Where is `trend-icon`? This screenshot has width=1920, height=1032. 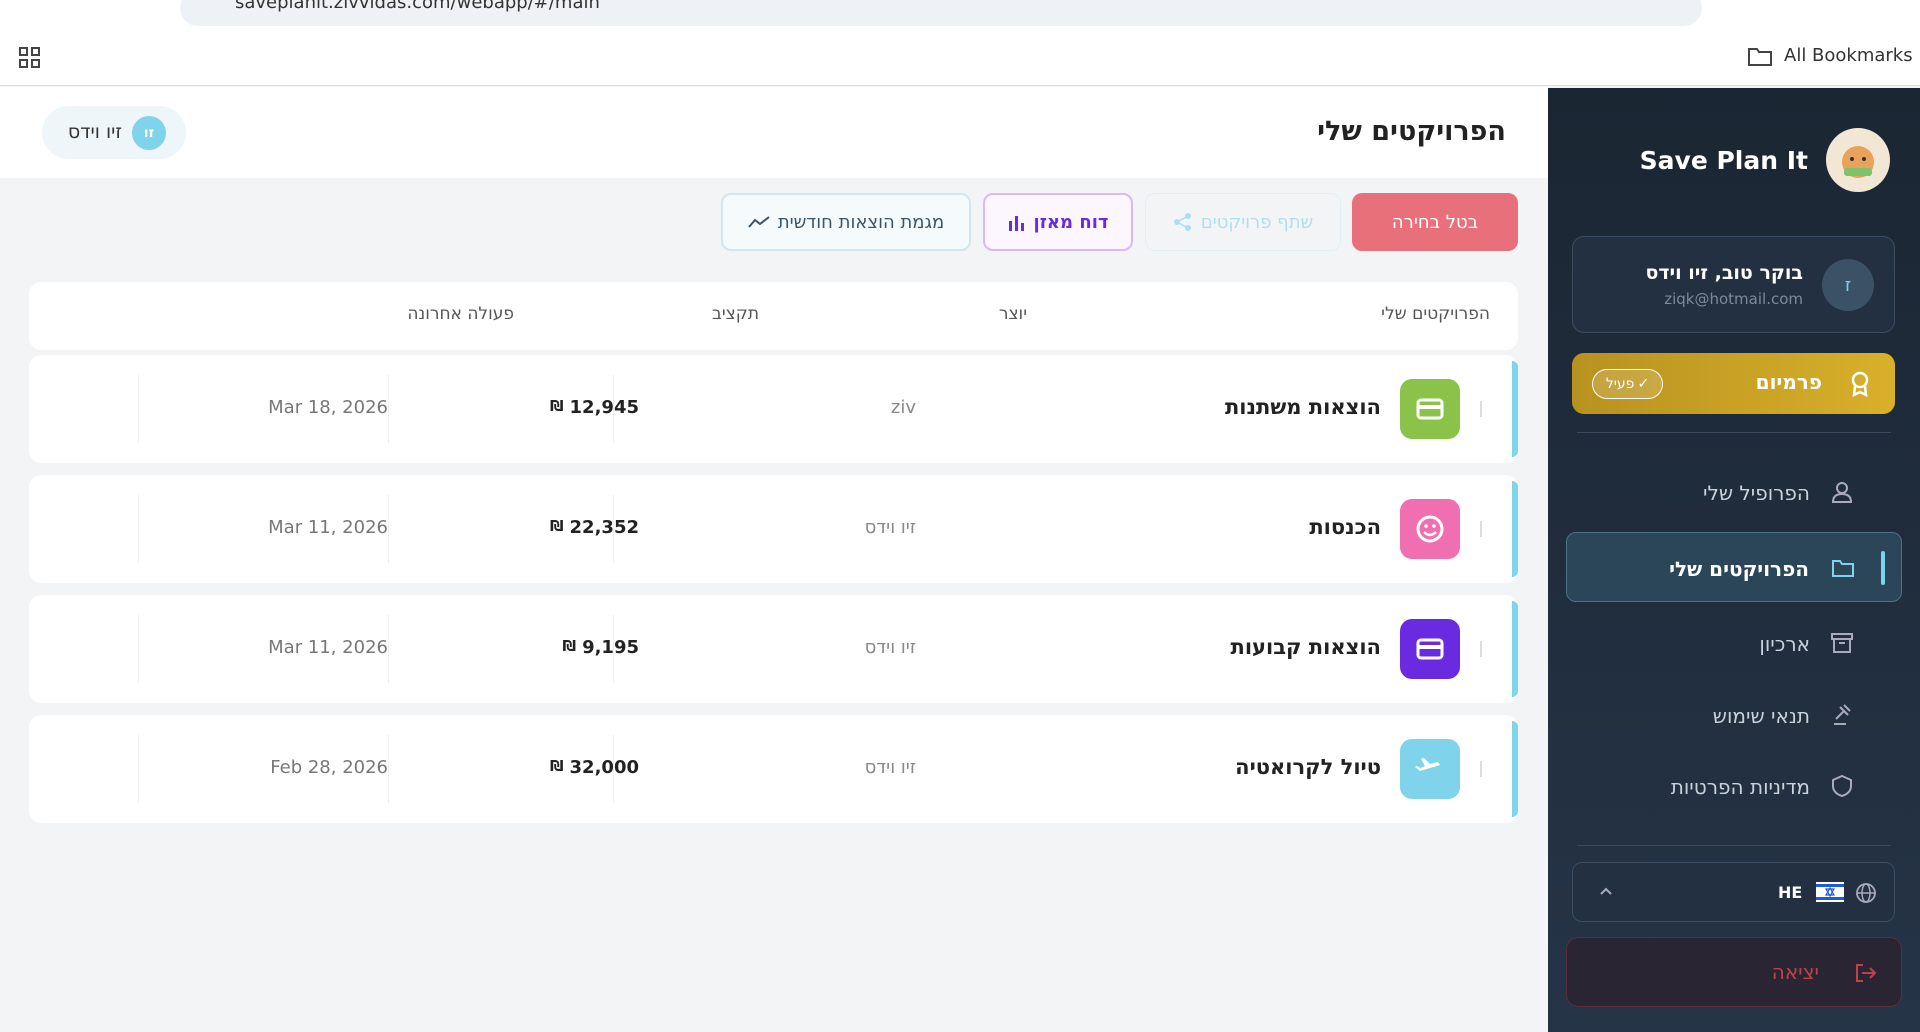 trend-icon is located at coordinates (759, 222).